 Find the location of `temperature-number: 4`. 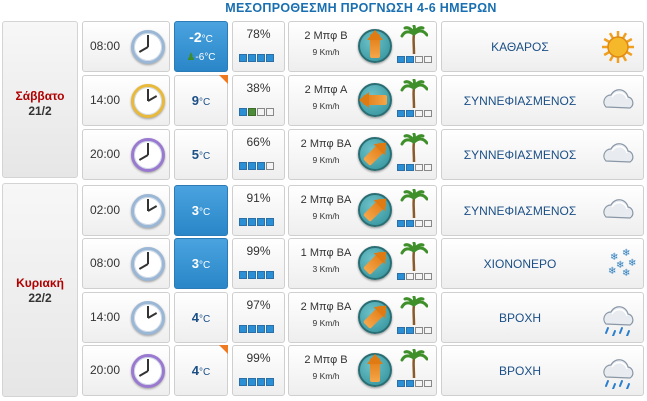

temperature-number: 4 is located at coordinates (195, 317).